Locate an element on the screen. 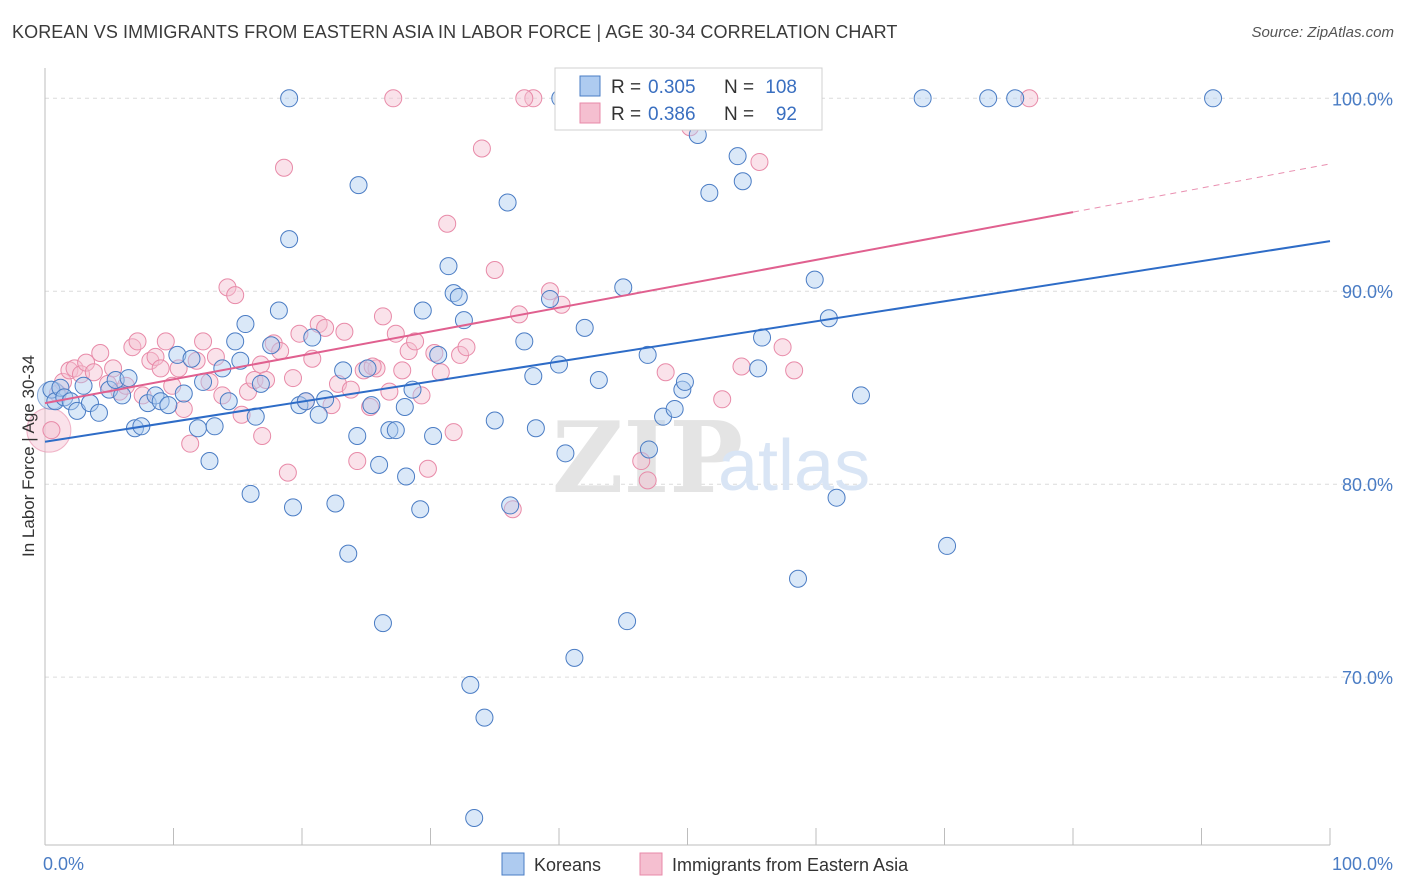  stats-r-label-koreans: R = is located at coordinates (626, 87).